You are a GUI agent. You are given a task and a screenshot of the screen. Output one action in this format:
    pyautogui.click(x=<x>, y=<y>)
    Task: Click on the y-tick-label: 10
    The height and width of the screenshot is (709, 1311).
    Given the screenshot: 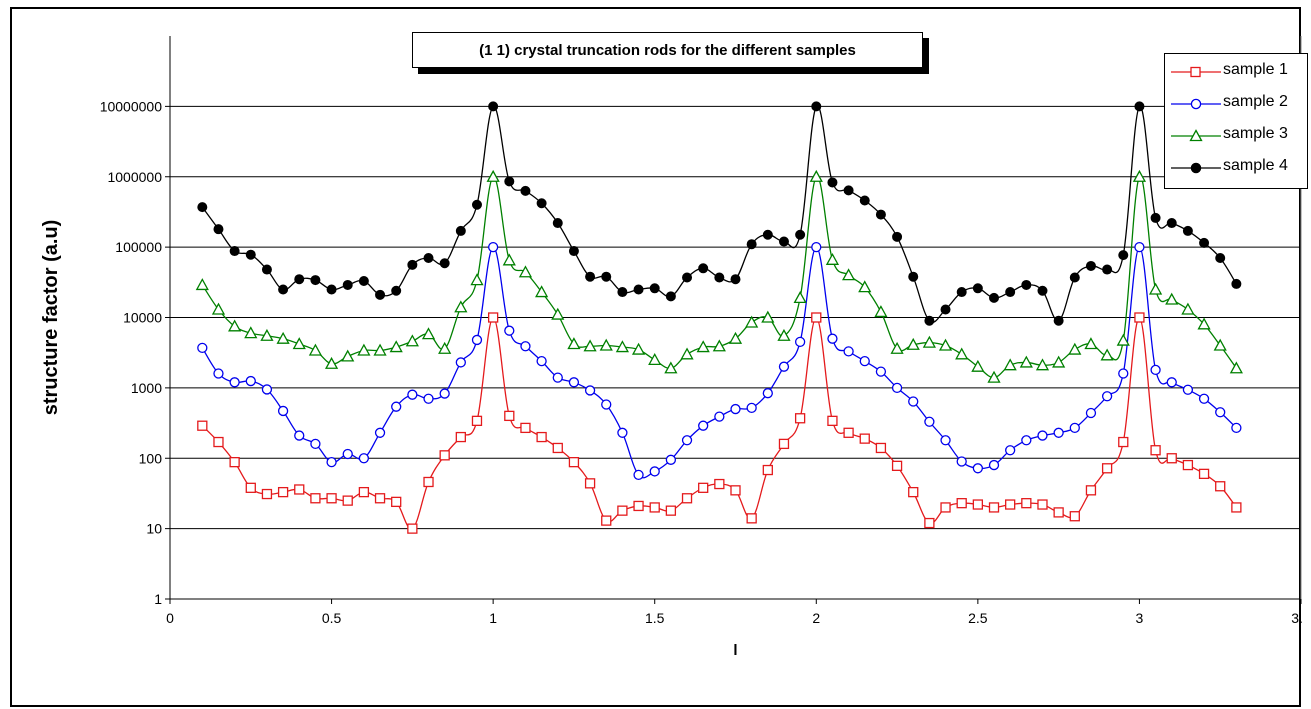 What is the action you would take?
    pyautogui.click(x=154, y=529)
    